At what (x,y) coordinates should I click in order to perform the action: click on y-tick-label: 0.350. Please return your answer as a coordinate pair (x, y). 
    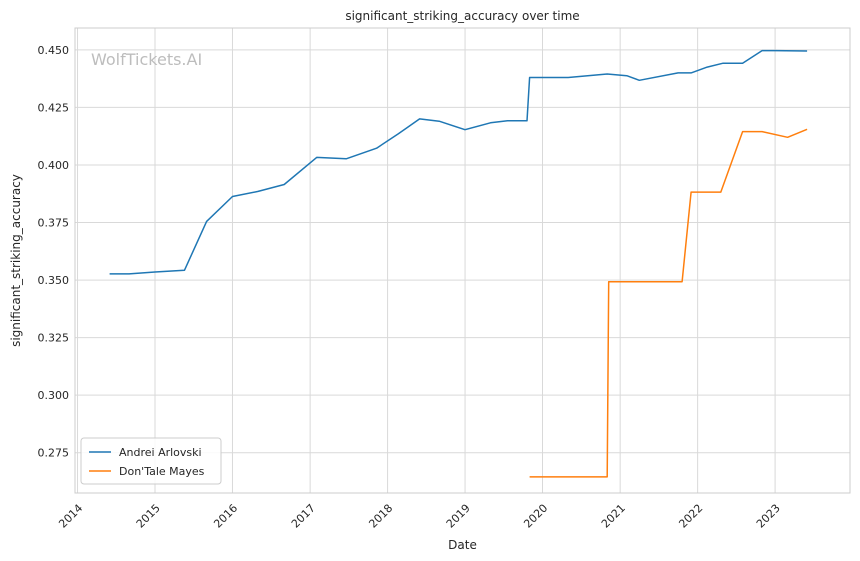
    Looking at the image, I should click on (54, 280).